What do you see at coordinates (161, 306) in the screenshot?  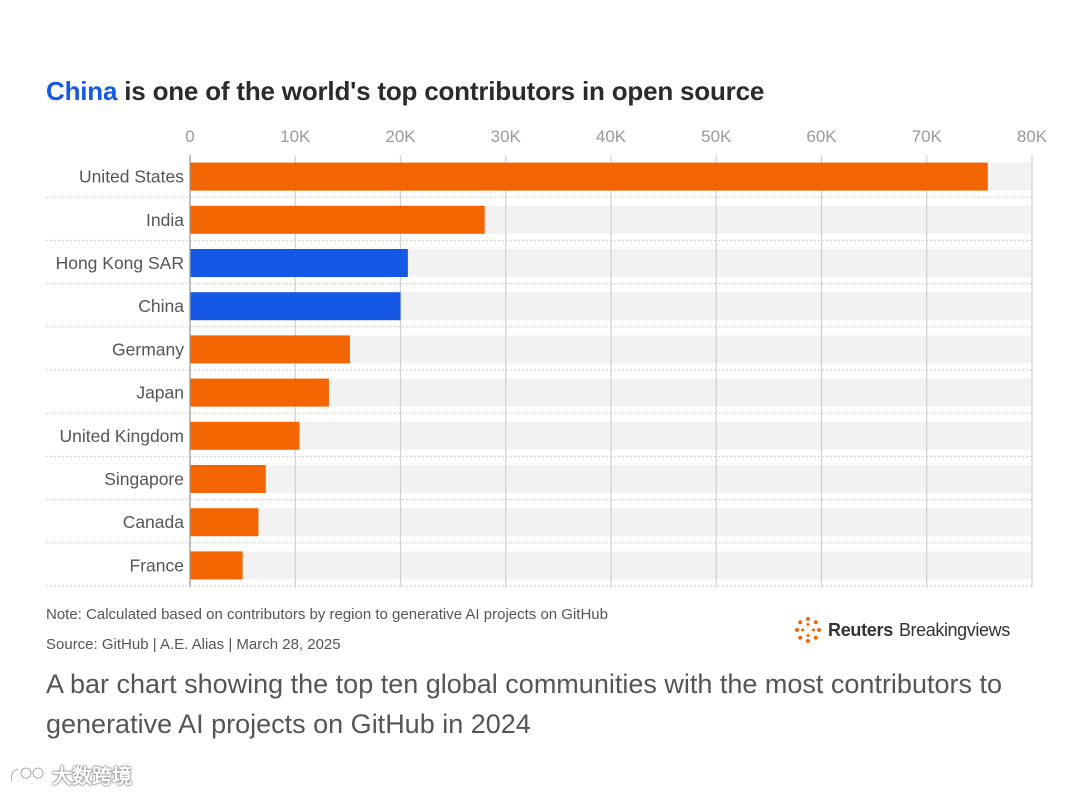 I see `category-label: China` at bounding box center [161, 306].